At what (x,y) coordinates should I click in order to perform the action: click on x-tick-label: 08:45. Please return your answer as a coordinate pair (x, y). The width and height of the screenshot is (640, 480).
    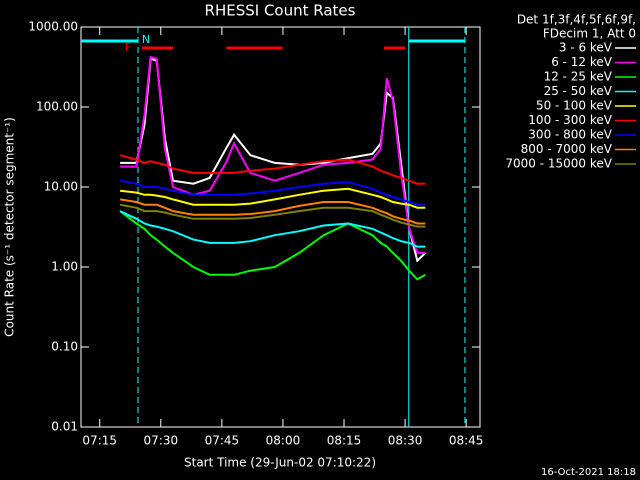
    Looking at the image, I should click on (466, 441).